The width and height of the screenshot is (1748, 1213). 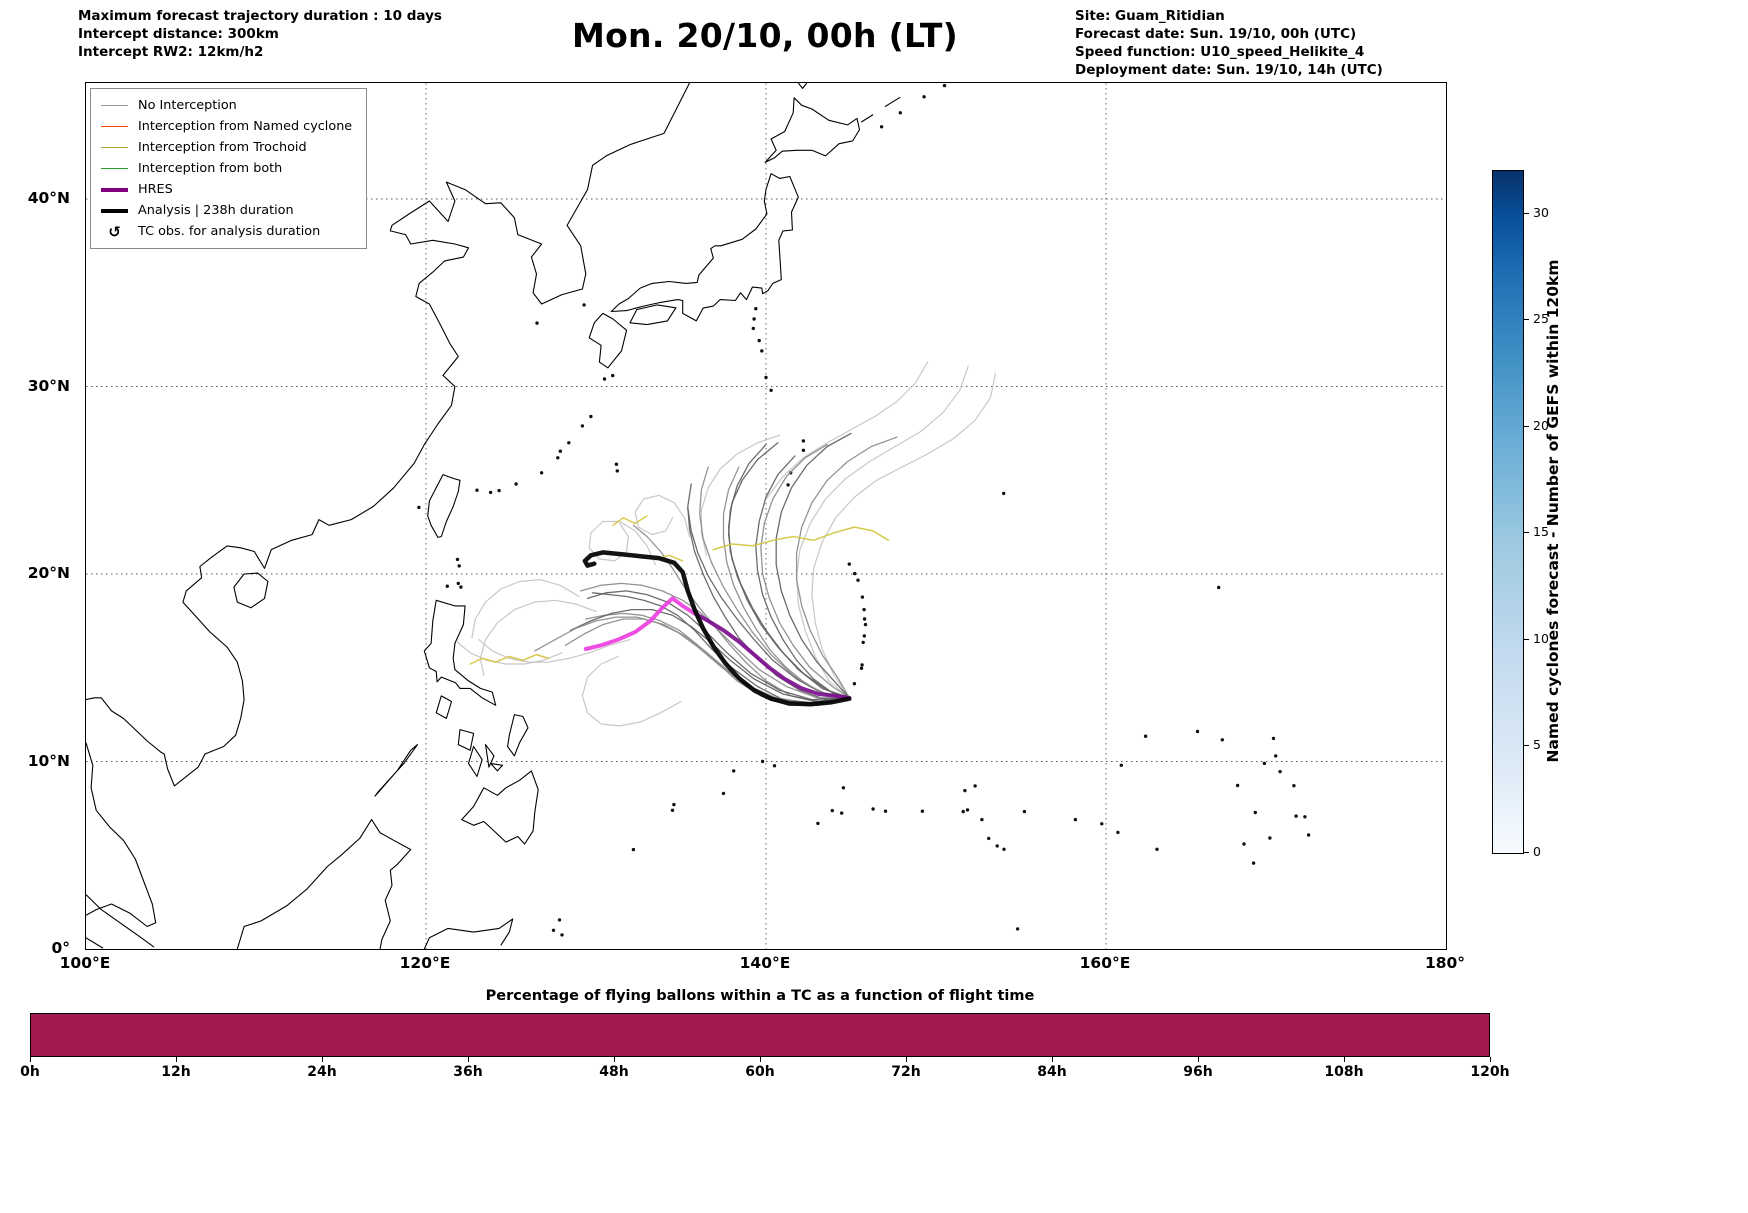 I want to click on colorbar-tick-label: 30, so click(x=1541, y=212).